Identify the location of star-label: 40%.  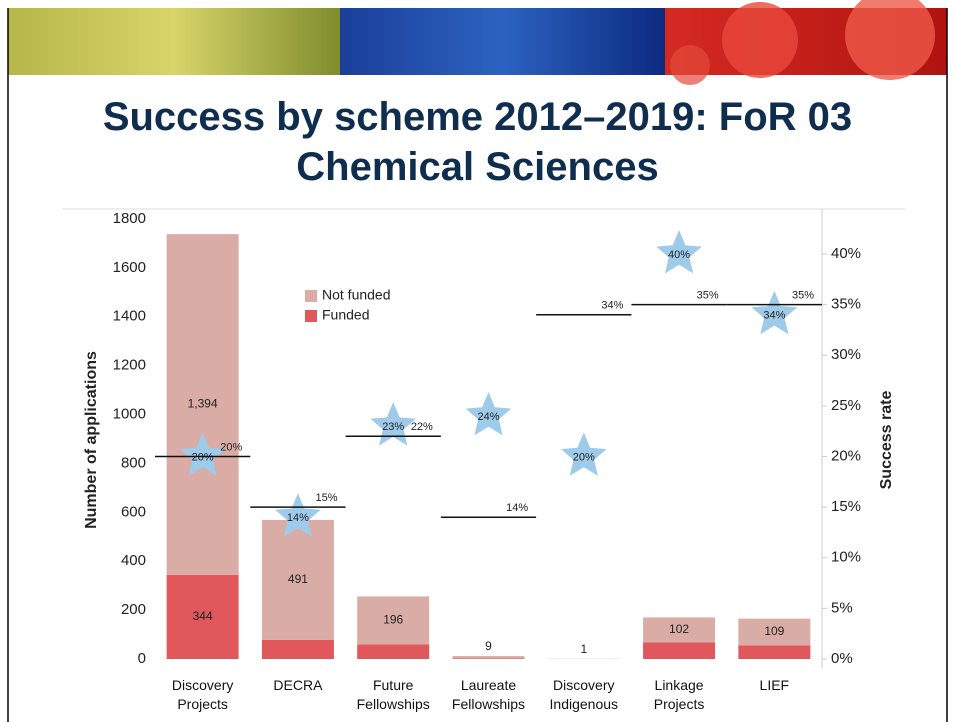
(679, 255).